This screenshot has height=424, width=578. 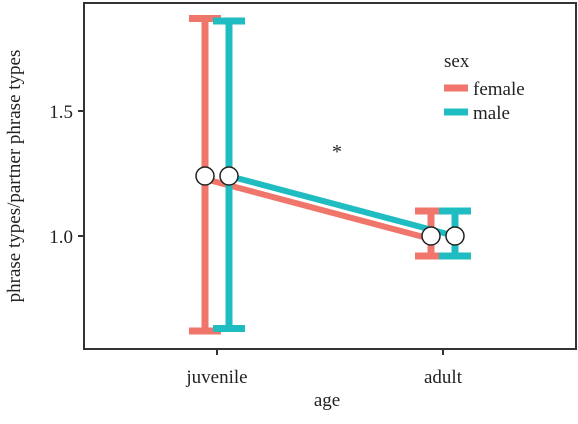 What do you see at coordinates (443, 377) in the screenshot?
I see `x-tick-label: adult` at bounding box center [443, 377].